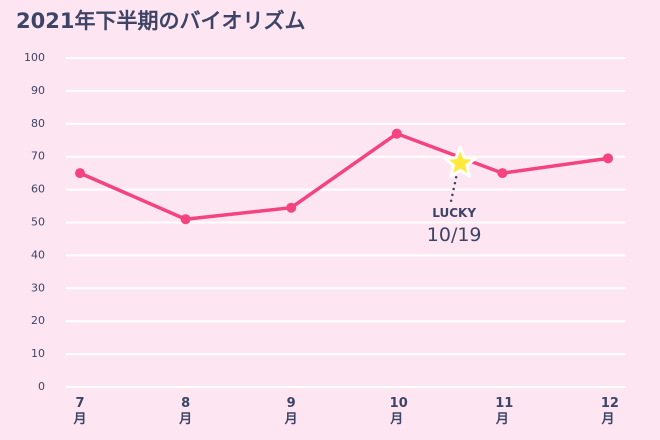 The width and height of the screenshot is (660, 440). Describe the element at coordinates (38, 222) in the screenshot. I see `y-tick-label: 50` at that location.